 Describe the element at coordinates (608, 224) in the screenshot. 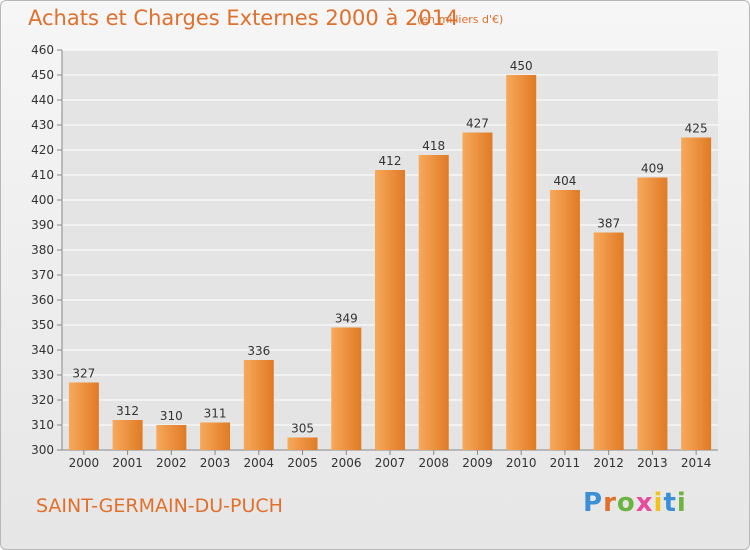

I see `data-label: 387` at that location.